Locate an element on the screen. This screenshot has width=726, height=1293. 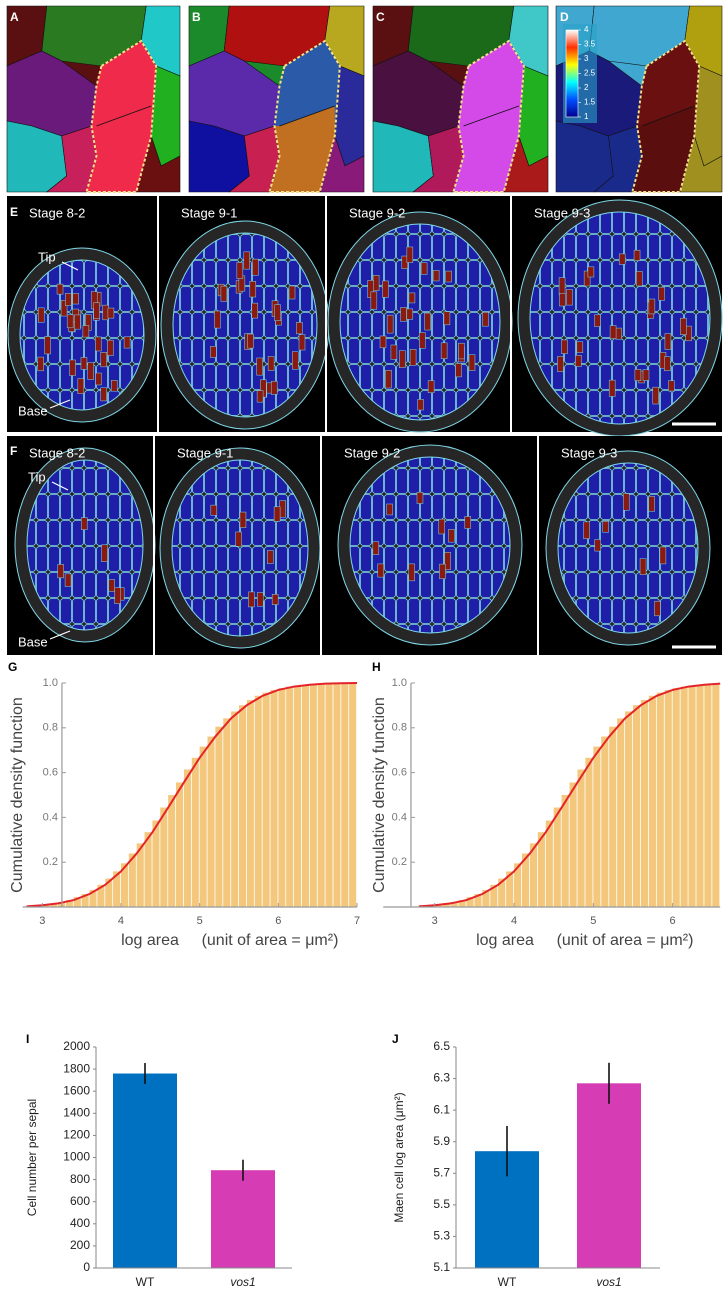
x-tick-label: 5 is located at coordinates (200, 921).